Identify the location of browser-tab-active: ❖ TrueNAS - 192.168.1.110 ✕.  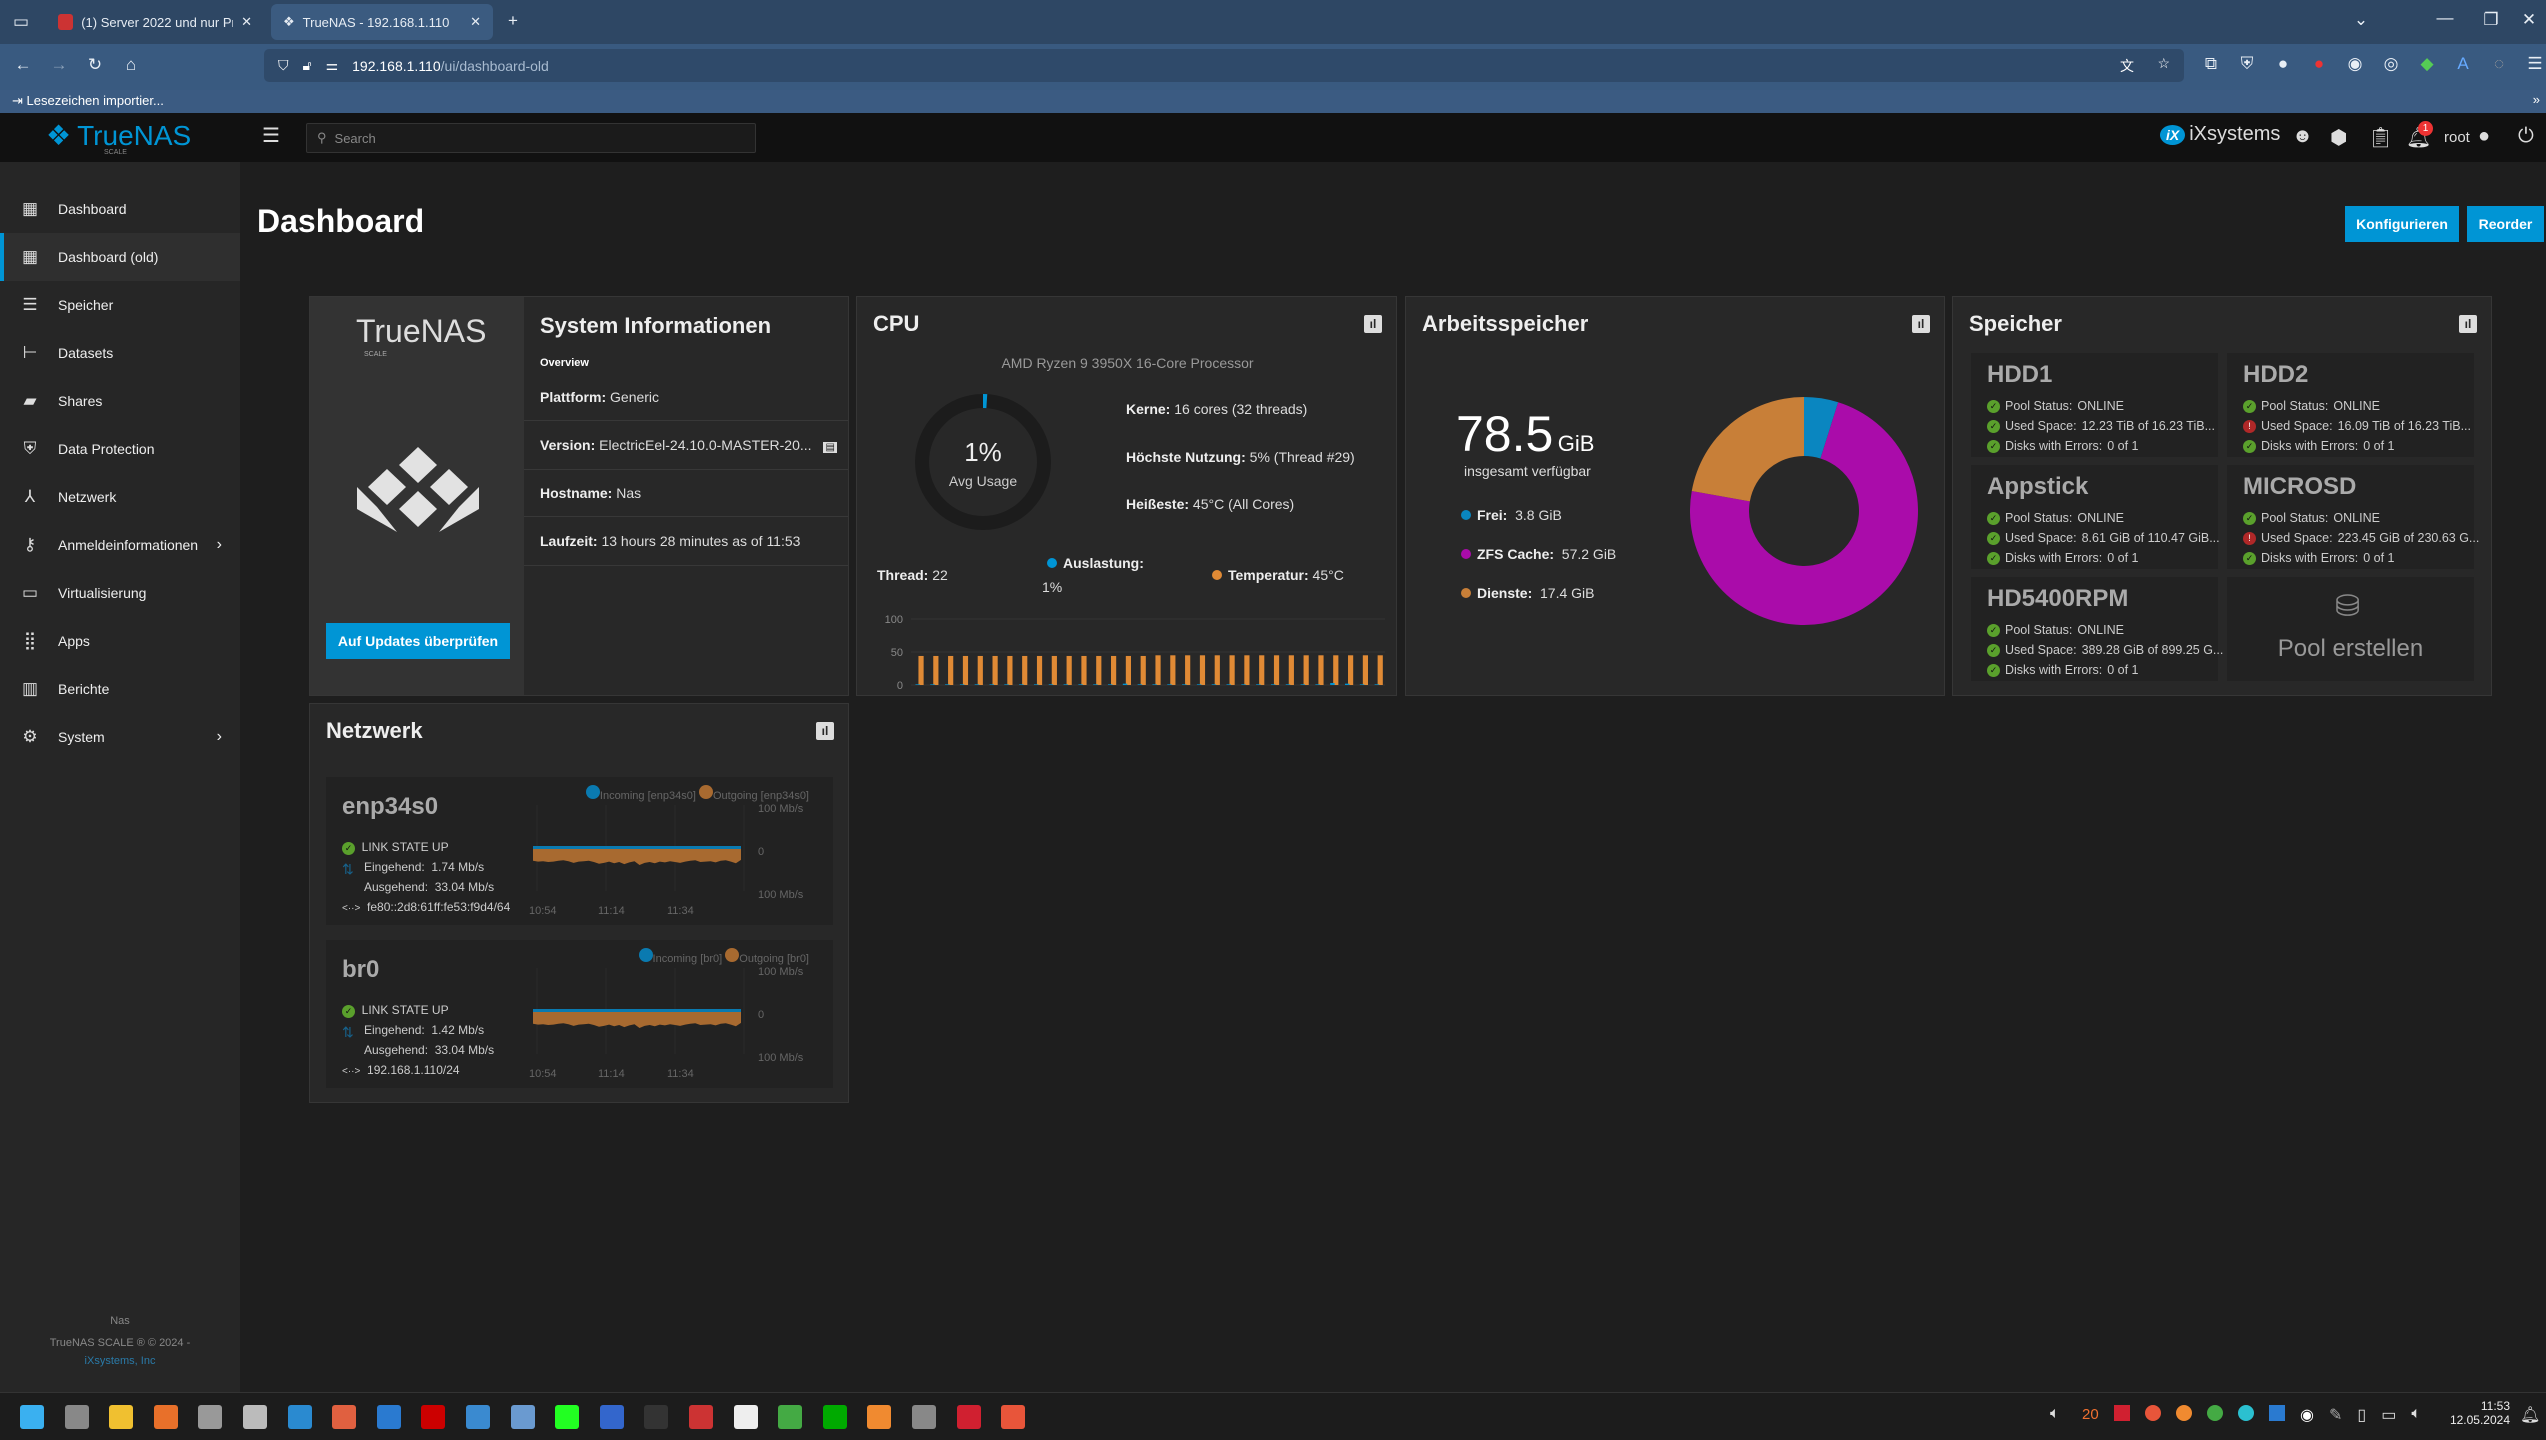
(382, 22).